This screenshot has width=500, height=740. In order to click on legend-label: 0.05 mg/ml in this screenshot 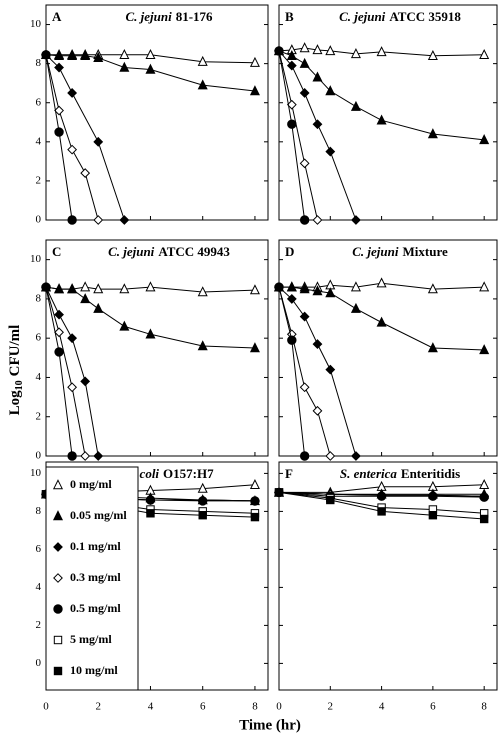, I will do `click(98, 515)`.